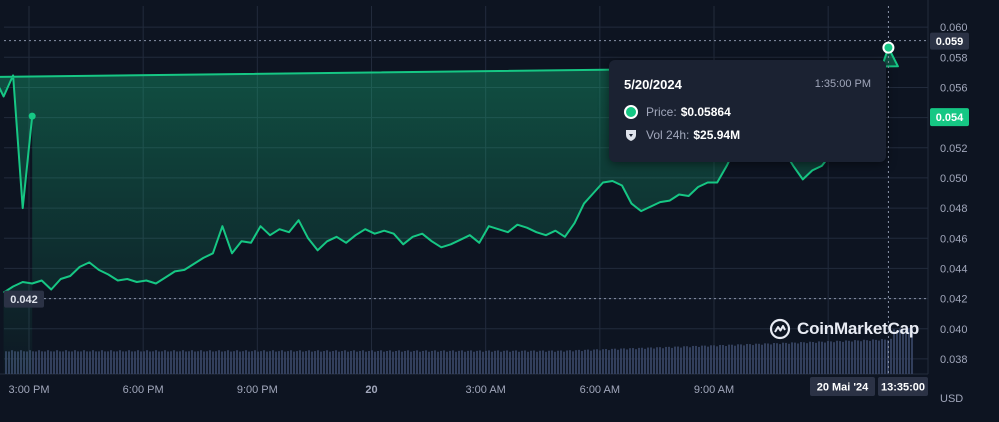 The image size is (999, 422). I want to click on y-tick-label: 0.058, so click(954, 58).